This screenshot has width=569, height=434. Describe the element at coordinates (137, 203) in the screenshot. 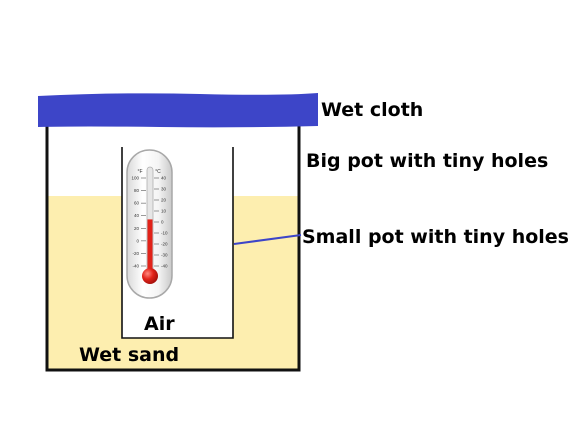

I see `fahrenheit-tick-label: 60` at that location.